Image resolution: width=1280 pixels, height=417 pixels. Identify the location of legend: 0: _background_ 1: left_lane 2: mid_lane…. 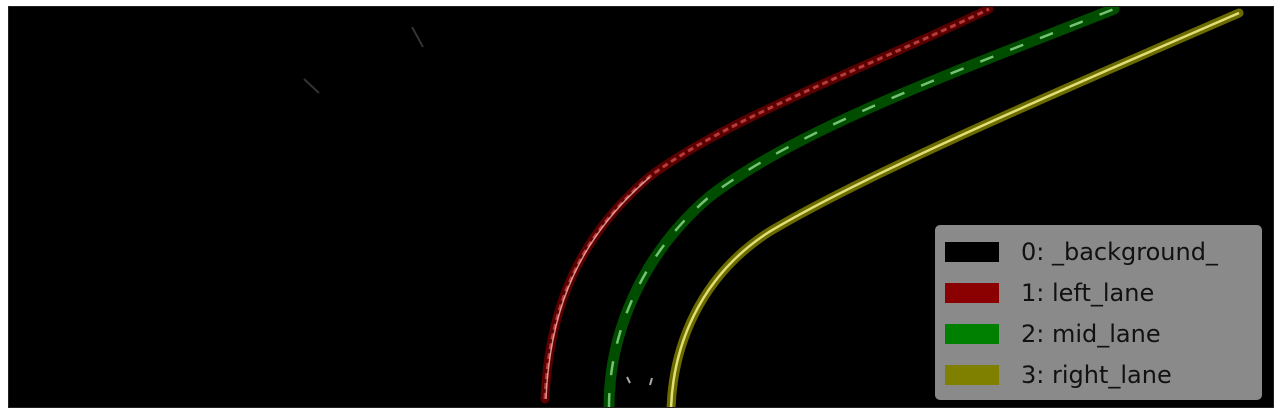
(1098, 312).